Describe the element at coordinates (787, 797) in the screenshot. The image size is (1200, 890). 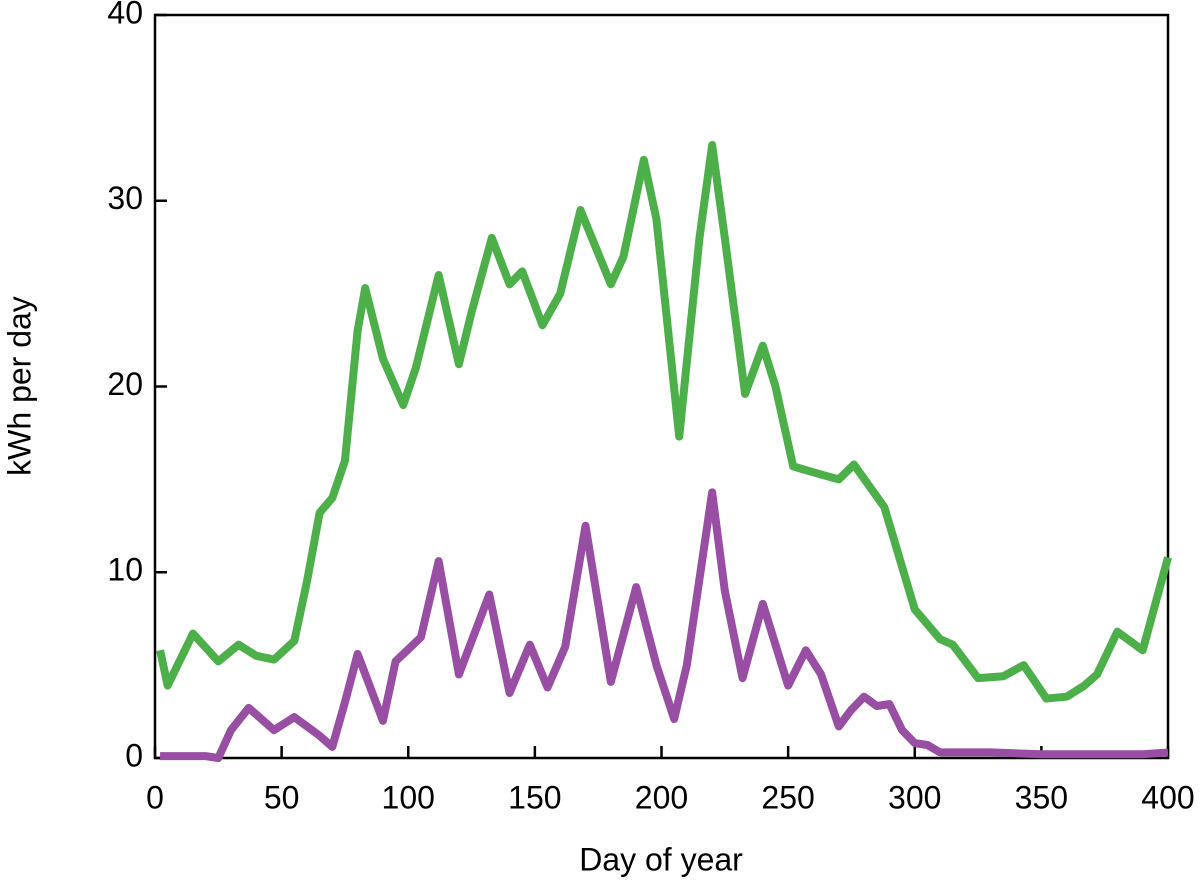
I see `x-tick-label: 250` at that location.